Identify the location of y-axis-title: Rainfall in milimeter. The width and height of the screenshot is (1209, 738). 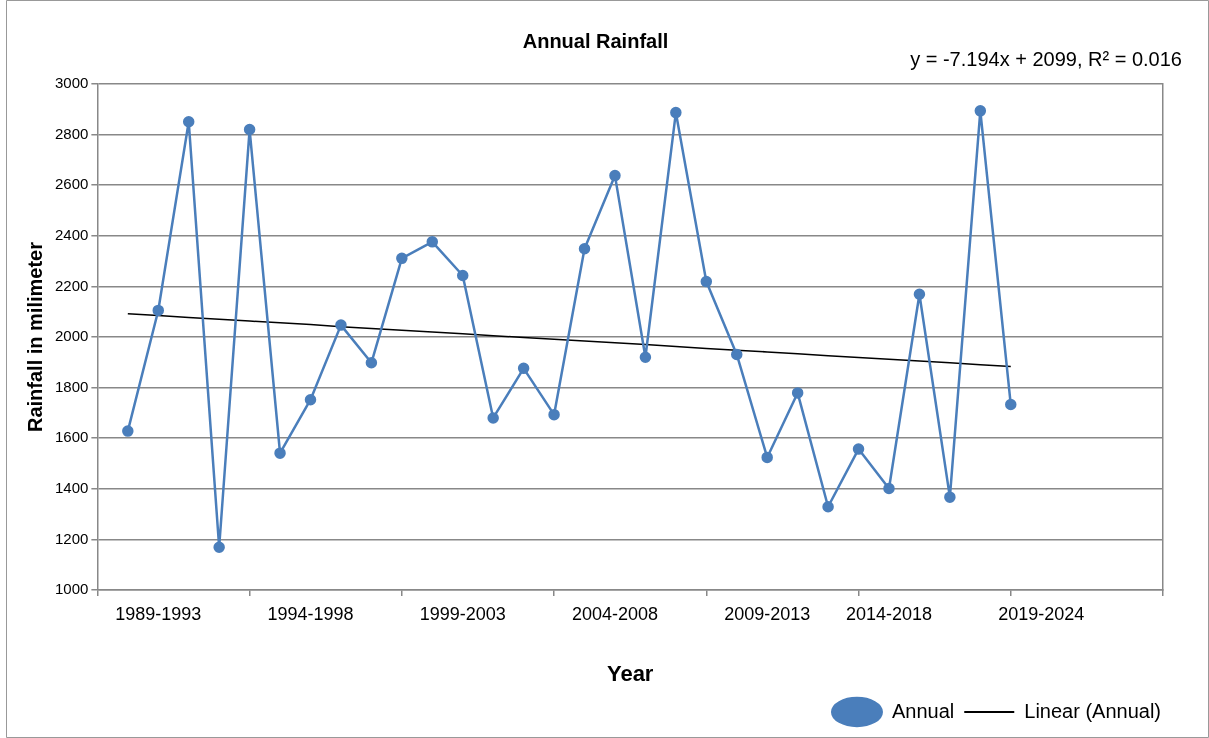
(34, 337).